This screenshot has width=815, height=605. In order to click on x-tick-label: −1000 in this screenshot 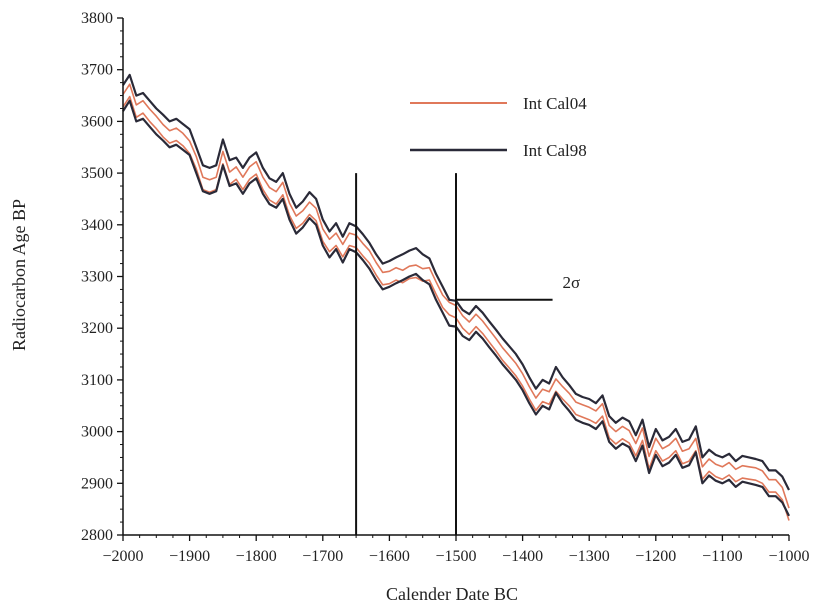, I will do `click(788, 556)`.